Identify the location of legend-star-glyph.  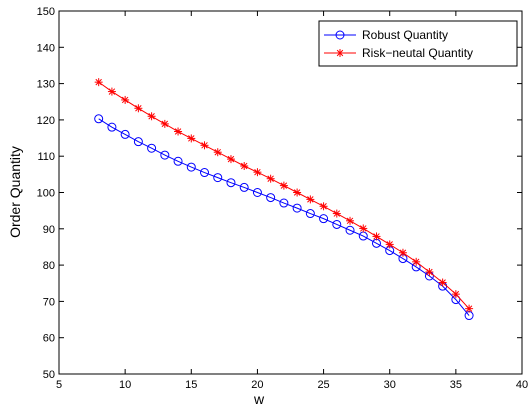
(340, 53).